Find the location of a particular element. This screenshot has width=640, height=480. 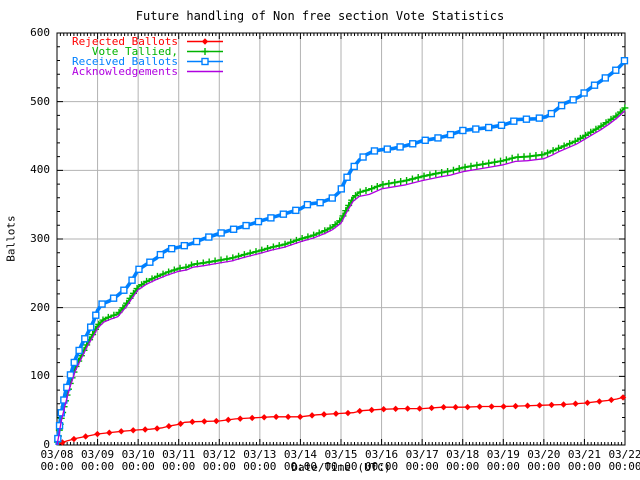

legend-item-rejected-ballots: Rejected Ballots is located at coordinates (158, 41).